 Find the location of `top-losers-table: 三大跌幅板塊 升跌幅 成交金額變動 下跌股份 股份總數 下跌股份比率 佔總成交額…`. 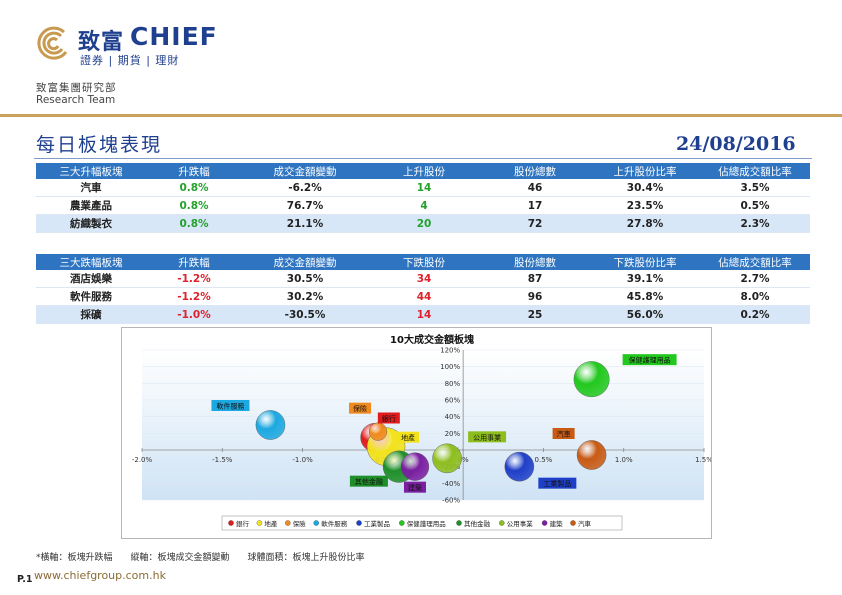

top-losers-table: 三大跌幅板塊 升跌幅 成交金額變動 下跌股份 股份總數 下跌股份比率 佔總成交額… is located at coordinates (423, 289).